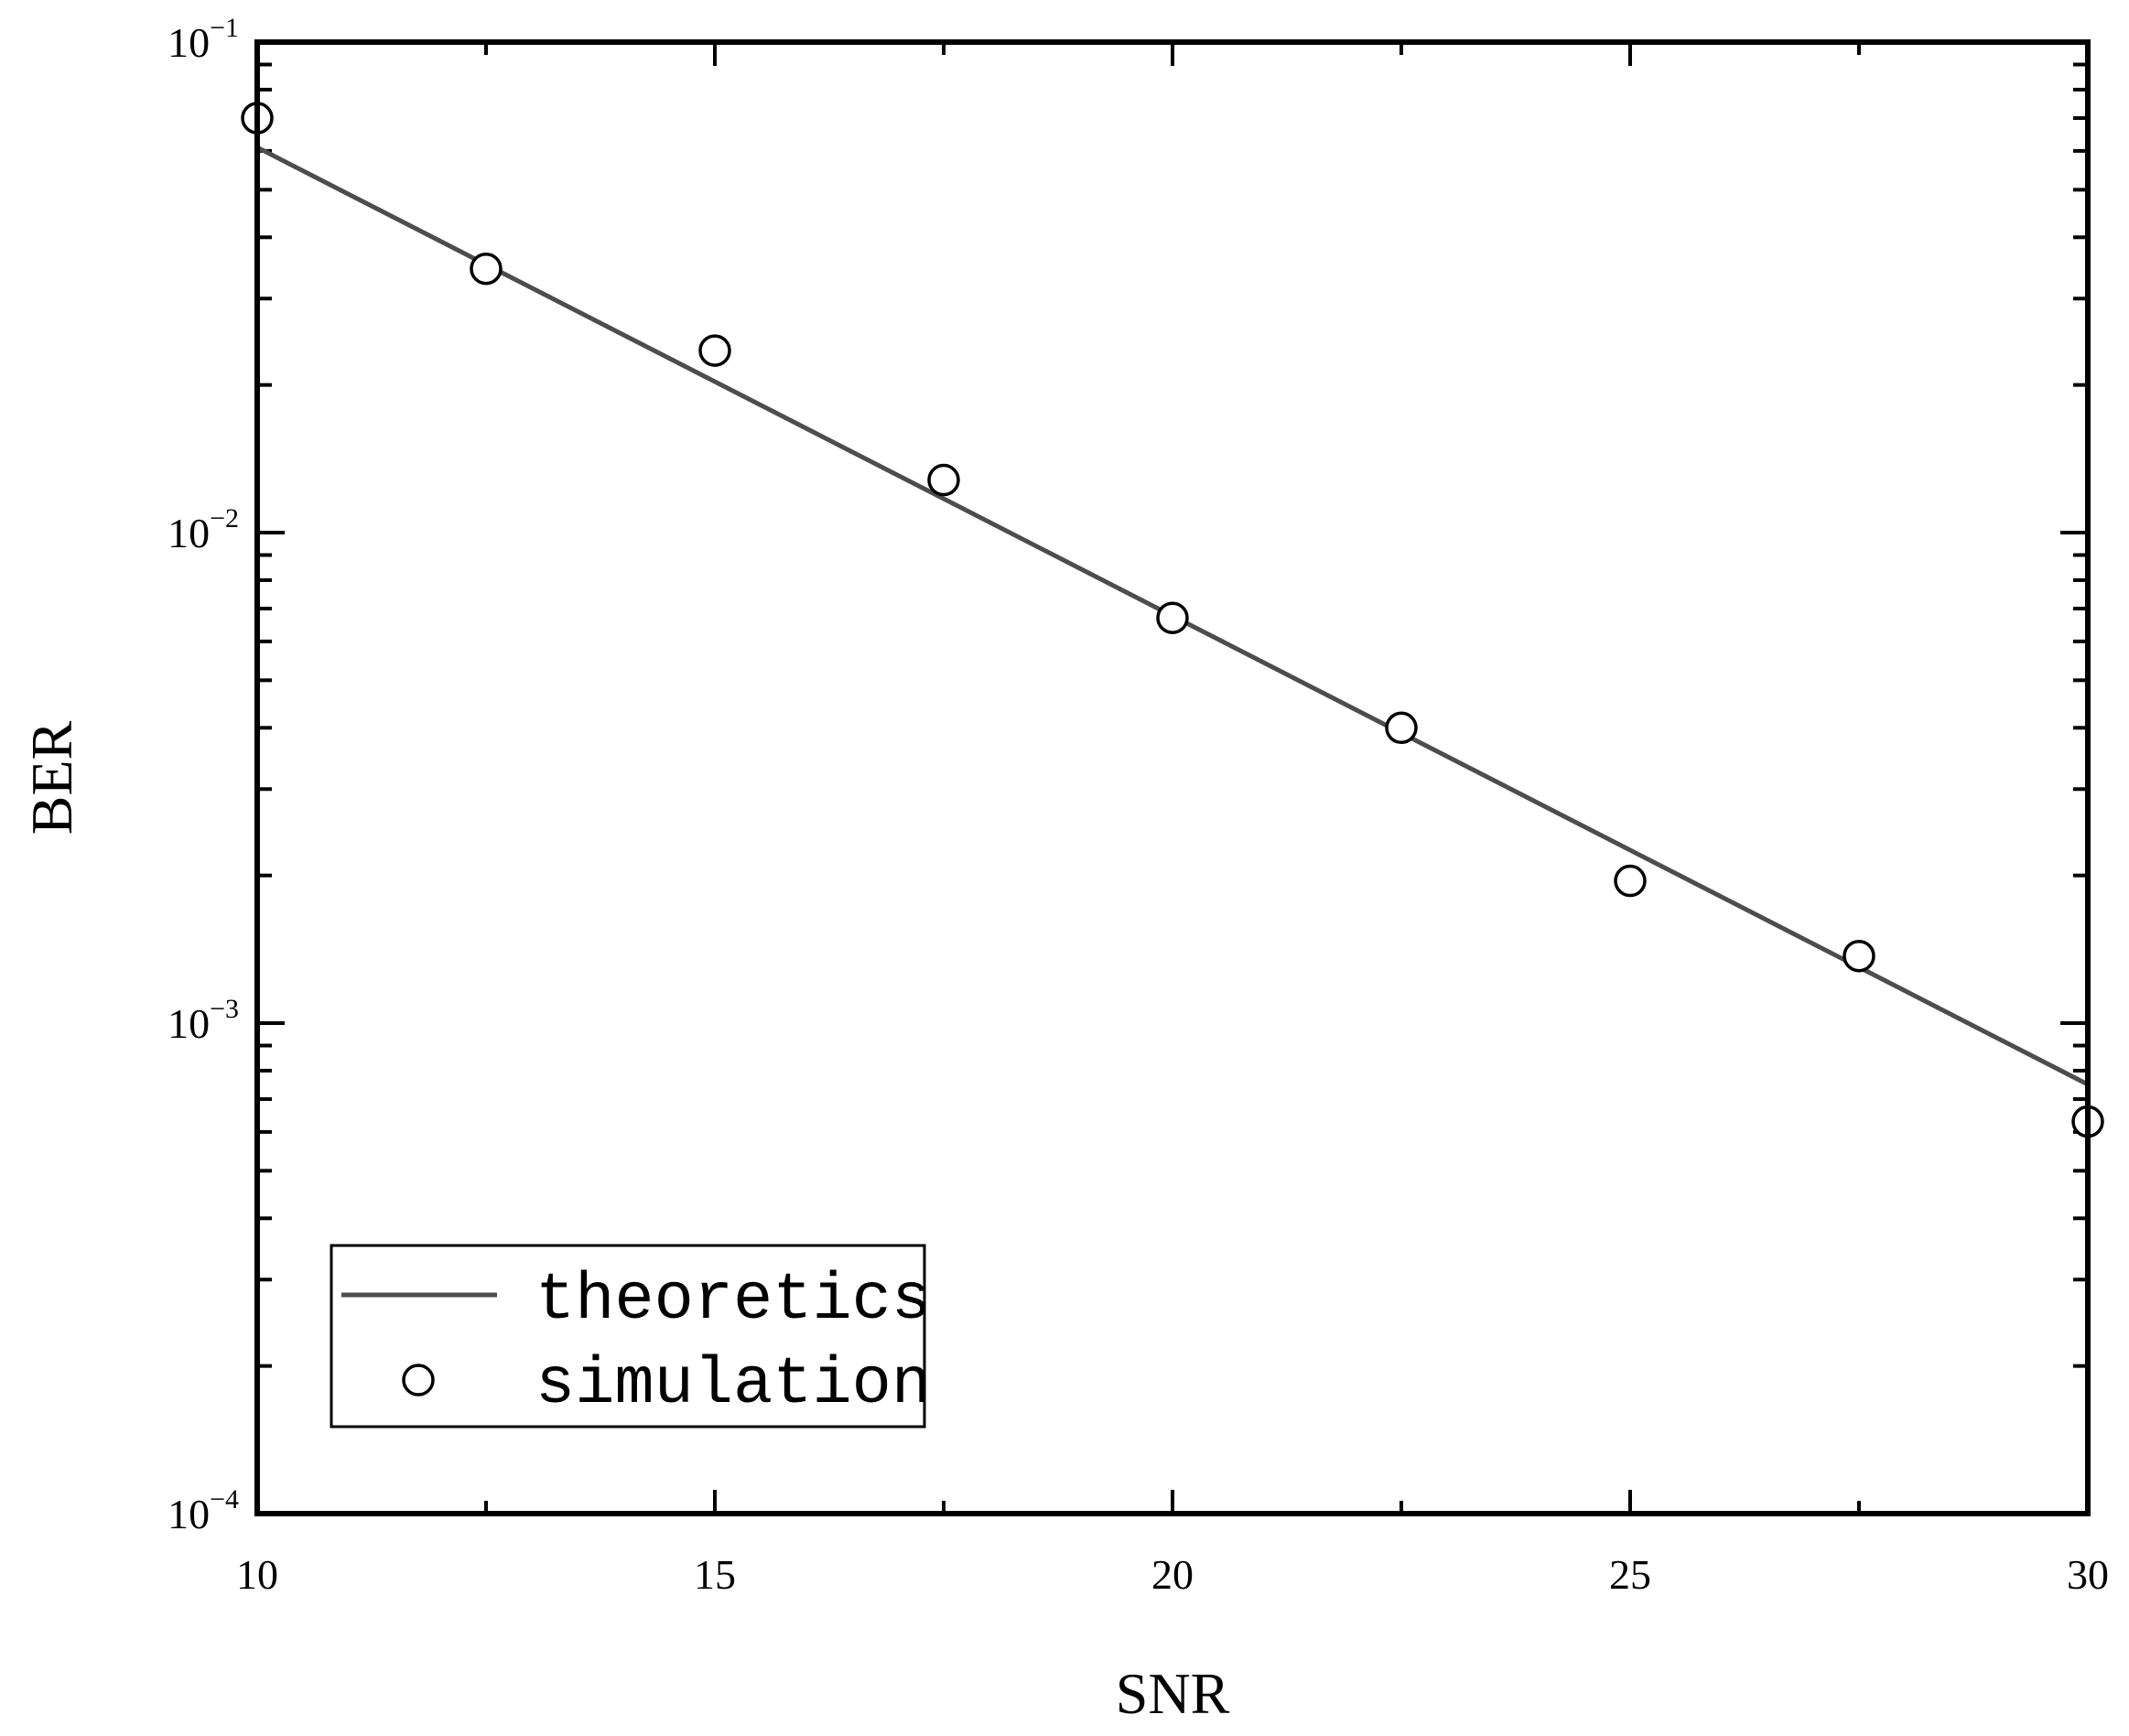  I want to click on y-tick-exponent: −2, so click(224, 518).